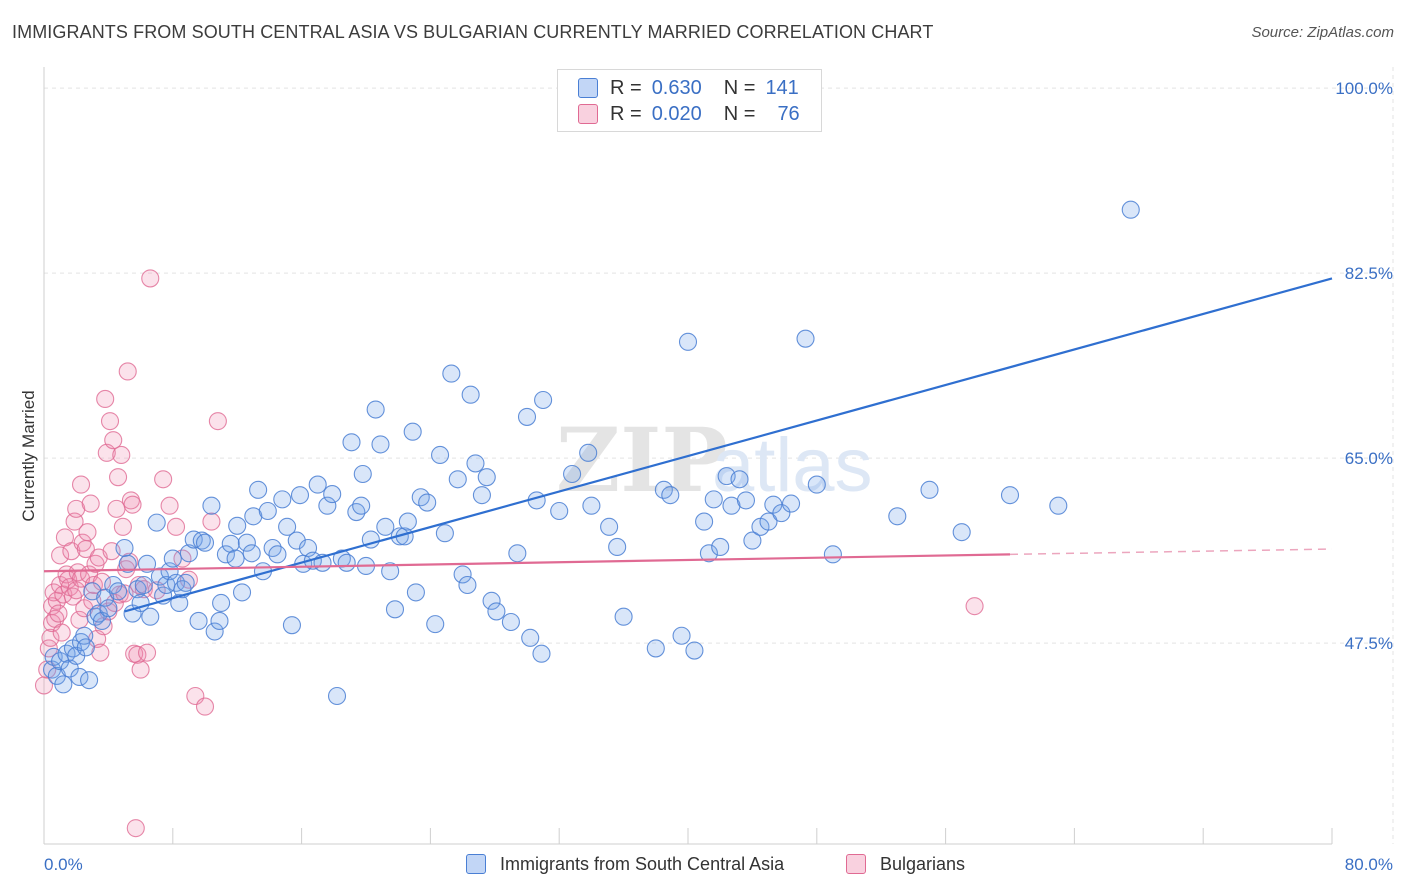  What do you see at coordinates (1369, 643) in the screenshot?
I see `y-tick-label: 47.5%` at bounding box center [1369, 643].